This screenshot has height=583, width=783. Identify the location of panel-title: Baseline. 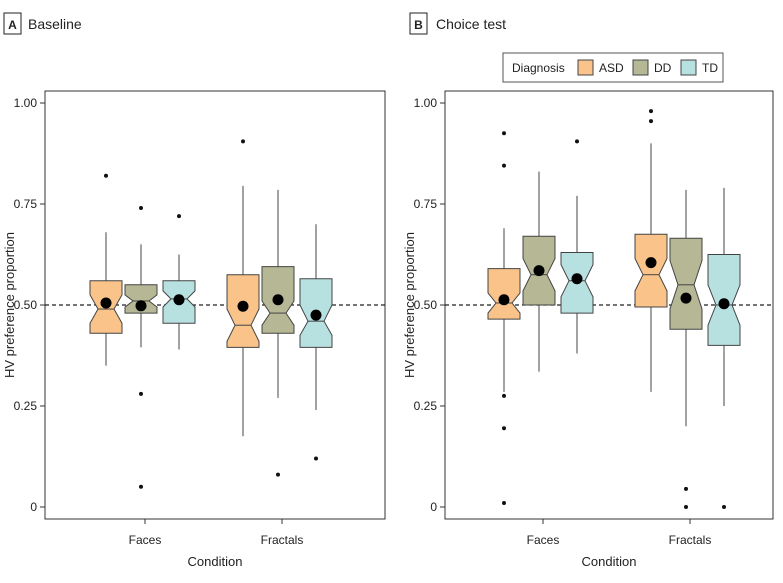
(55, 24).